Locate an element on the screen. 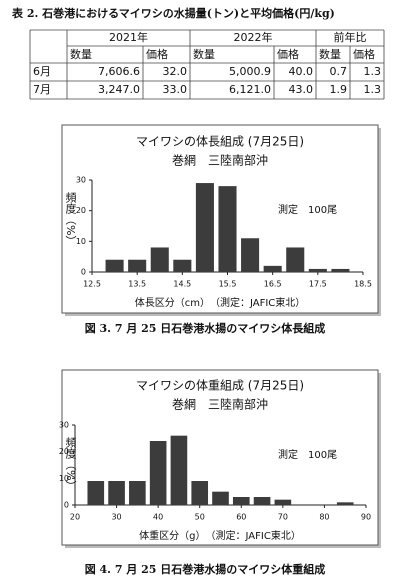 This screenshot has width=411, height=584. x-tick-label: 70 is located at coordinates (283, 517).